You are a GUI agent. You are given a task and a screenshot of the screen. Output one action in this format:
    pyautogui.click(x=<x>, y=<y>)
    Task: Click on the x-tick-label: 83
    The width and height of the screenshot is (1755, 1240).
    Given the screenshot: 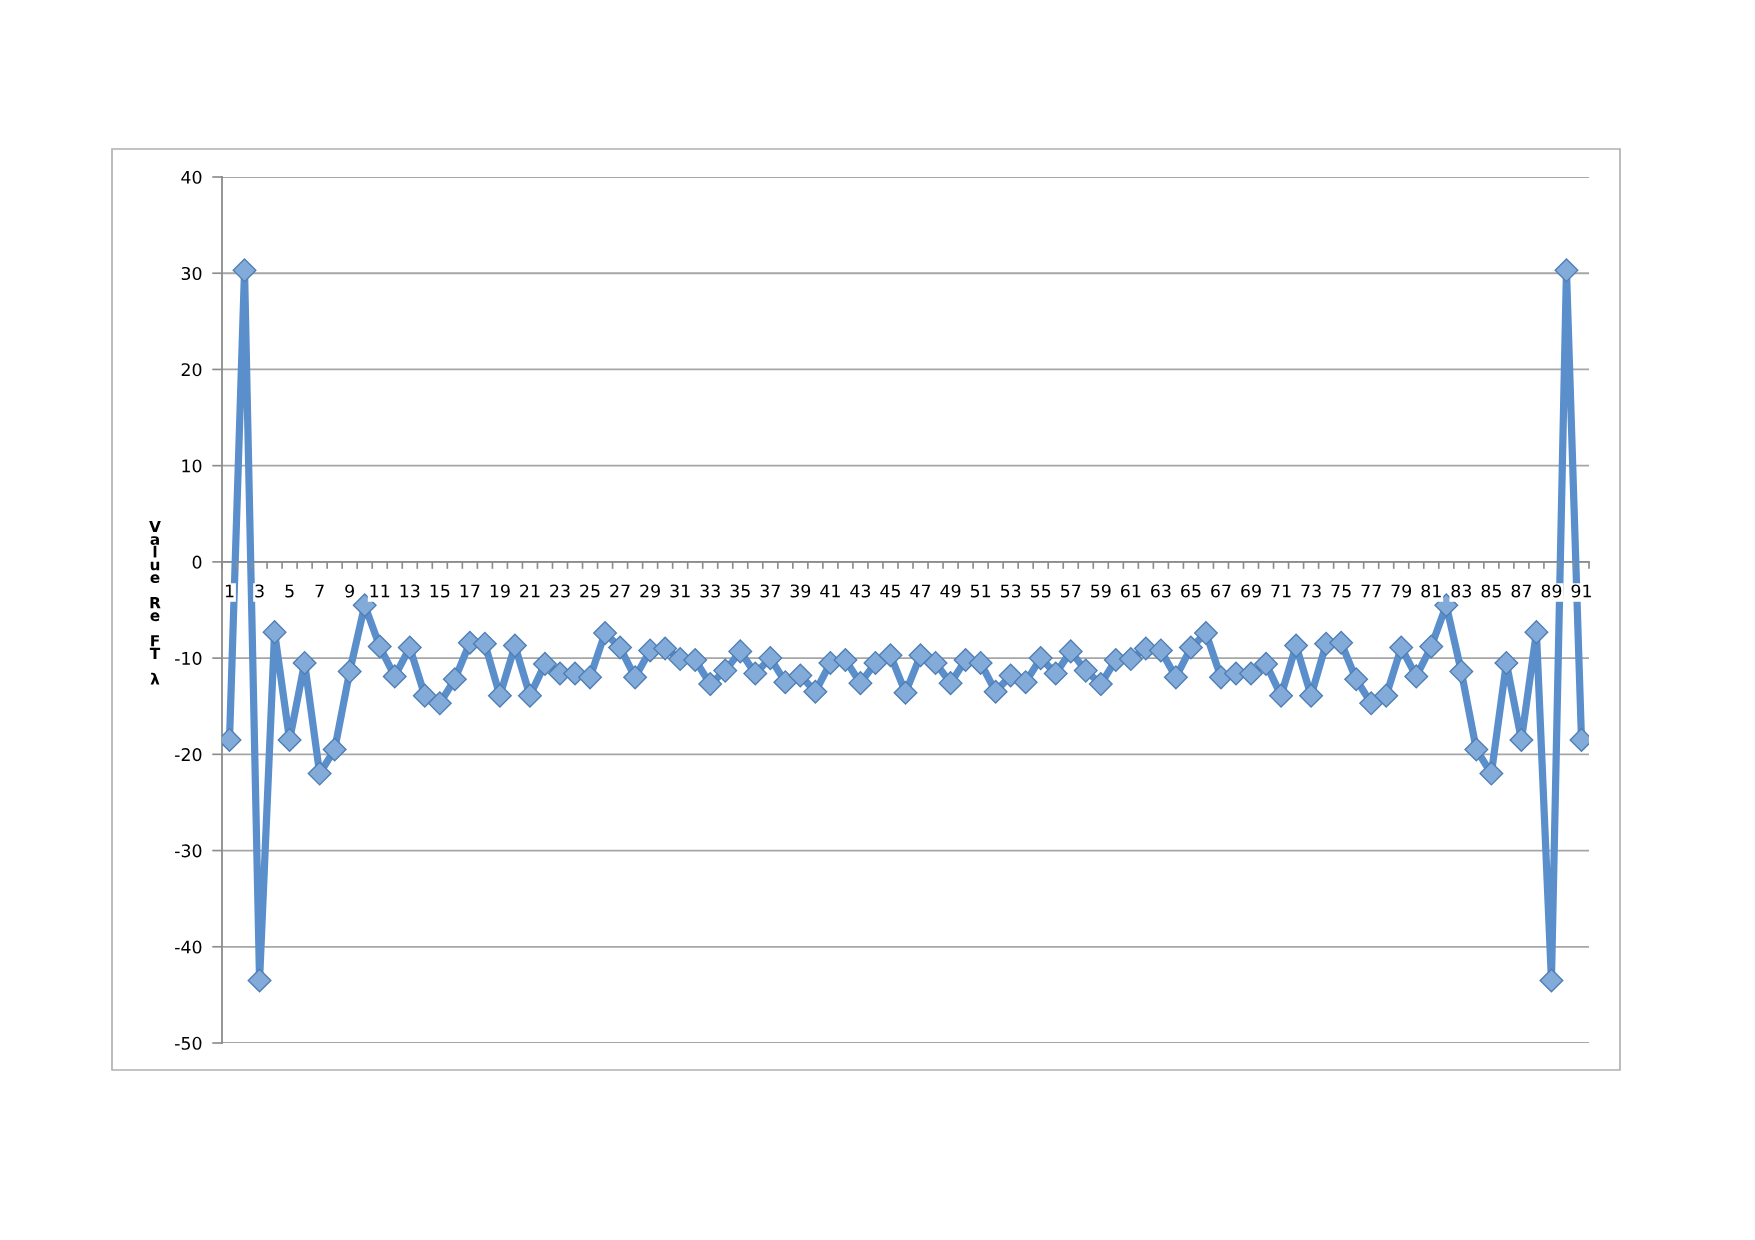 What is the action you would take?
    pyautogui.click(x=1461, y=591)
    